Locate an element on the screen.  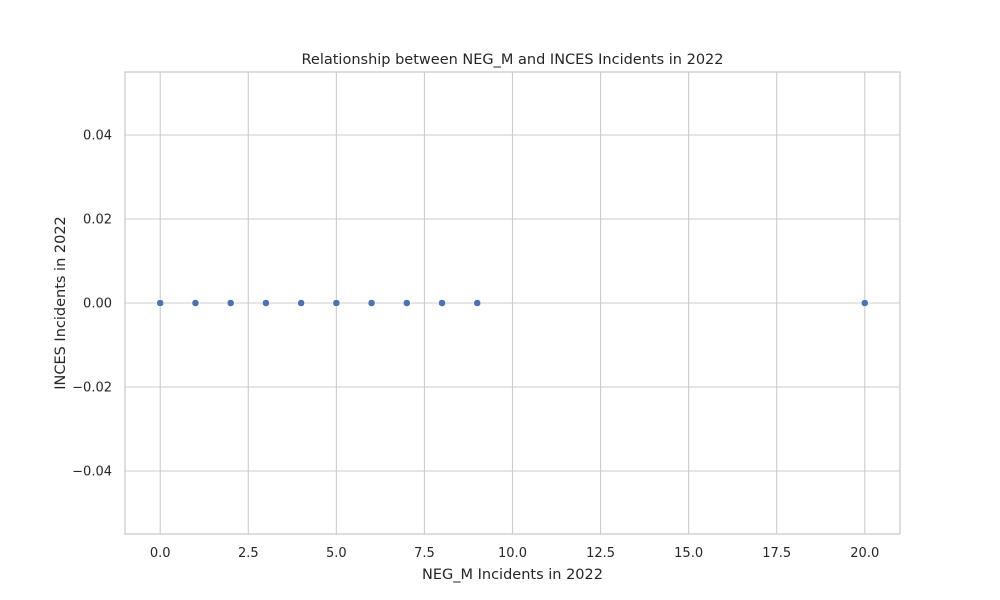
x-tick-label: 0.0 is located at coordinates (160, 553).